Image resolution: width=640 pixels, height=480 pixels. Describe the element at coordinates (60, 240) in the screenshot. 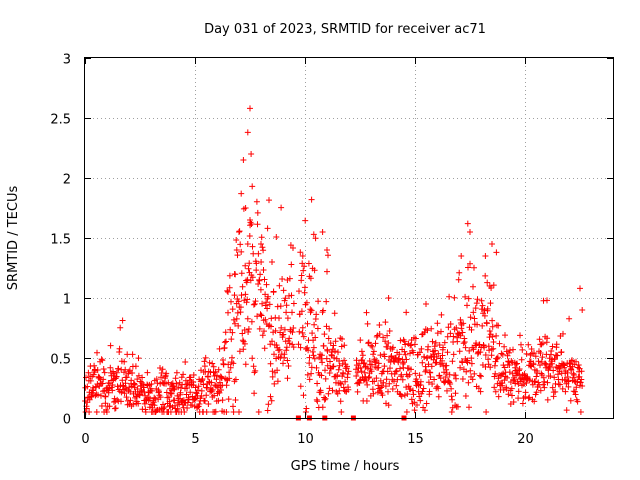

I see `y-tick-label: 1.5` at that location.